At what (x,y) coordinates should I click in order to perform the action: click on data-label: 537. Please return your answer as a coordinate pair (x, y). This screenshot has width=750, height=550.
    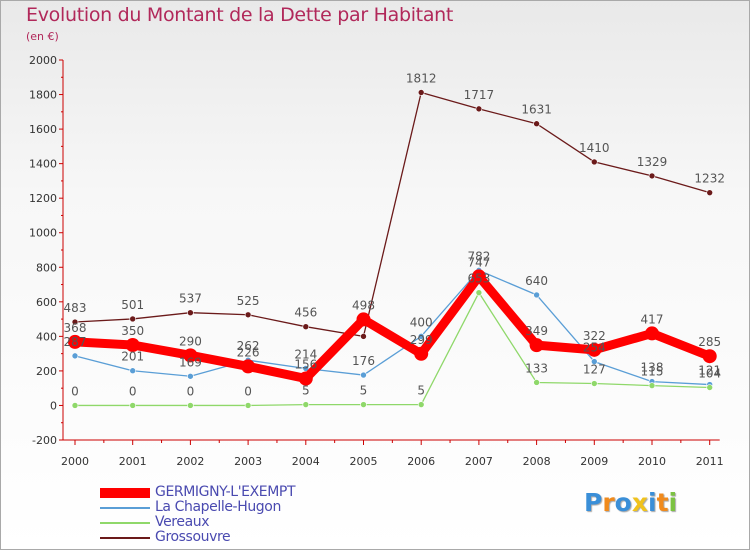
    Looking at the image, I should click on (190, 299).